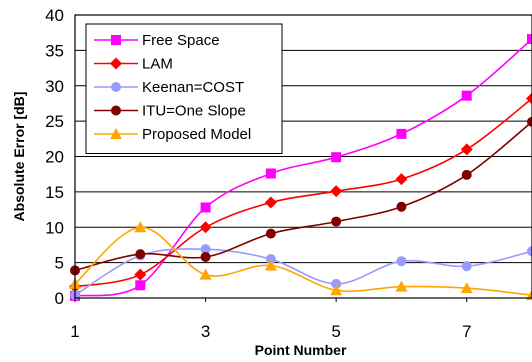  Describe the element at coordinates (181, 40) in the screenshot. I see `legend-label-free-space: Free Space` at that location.